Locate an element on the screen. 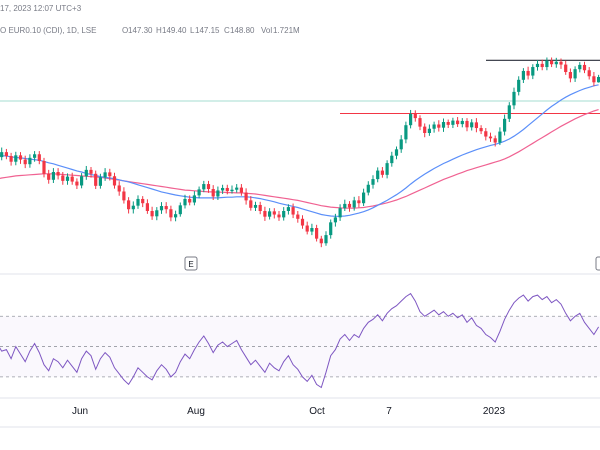  event-marker-box is located at coordinates (191, 263).